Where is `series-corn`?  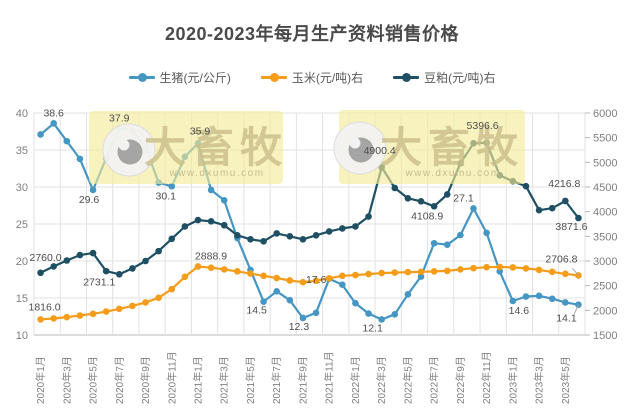
series-corn is located at coordinates (309, 293).